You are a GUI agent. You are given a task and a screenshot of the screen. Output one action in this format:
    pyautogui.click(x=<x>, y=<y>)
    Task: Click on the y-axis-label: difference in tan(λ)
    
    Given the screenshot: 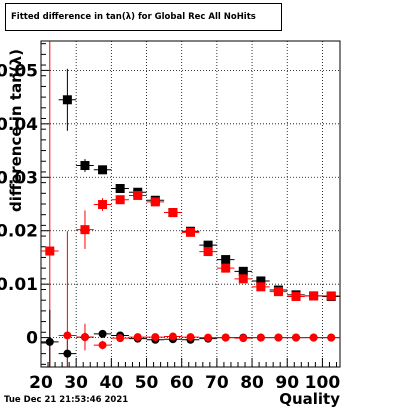 What is the action you would take?
    pyautogui.click(x=16, y=130)
    